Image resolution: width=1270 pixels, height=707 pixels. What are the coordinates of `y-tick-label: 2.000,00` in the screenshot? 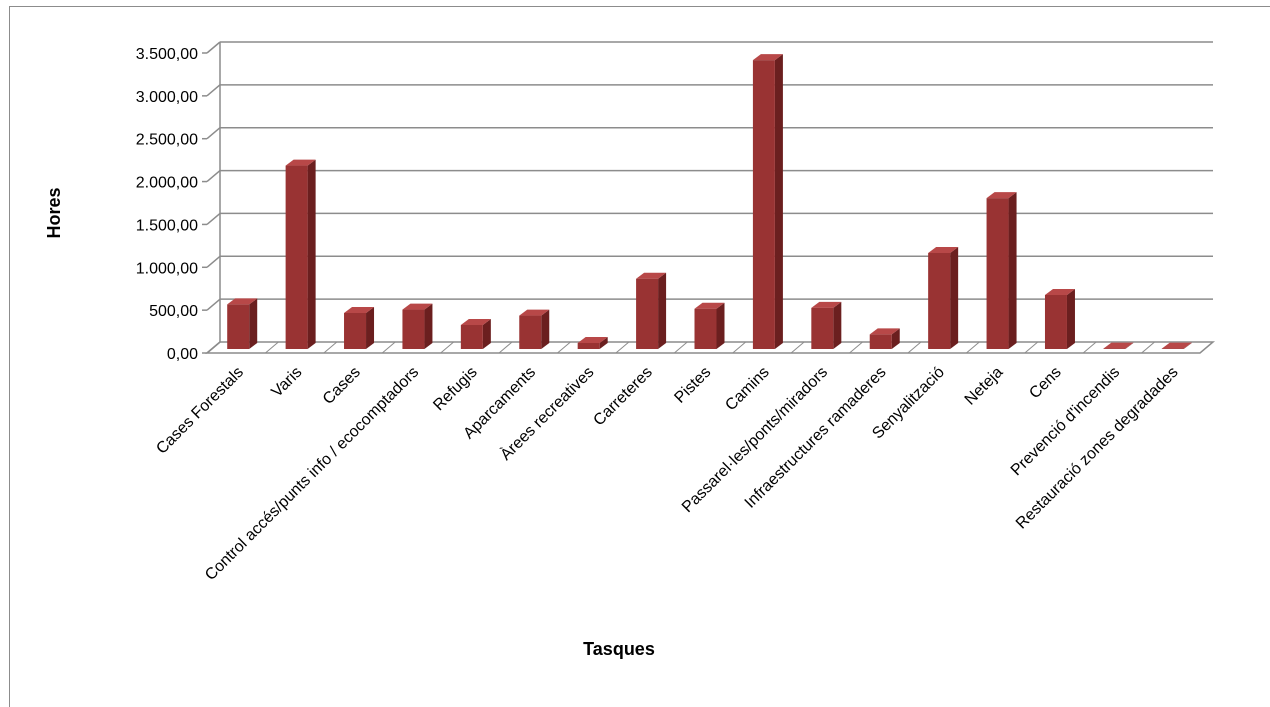 It's located at (167, 183).